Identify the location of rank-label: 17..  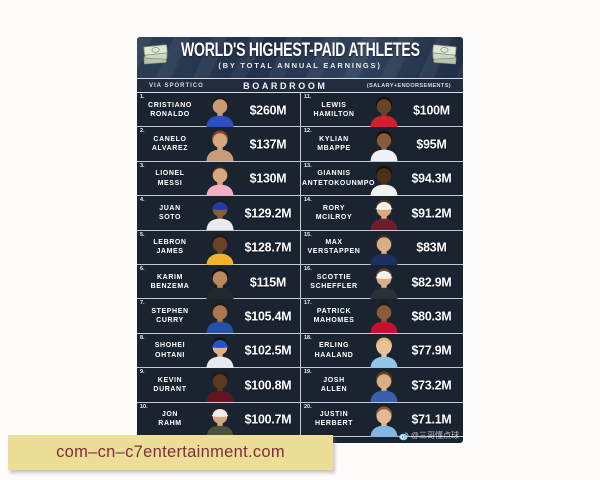
(308, 303).